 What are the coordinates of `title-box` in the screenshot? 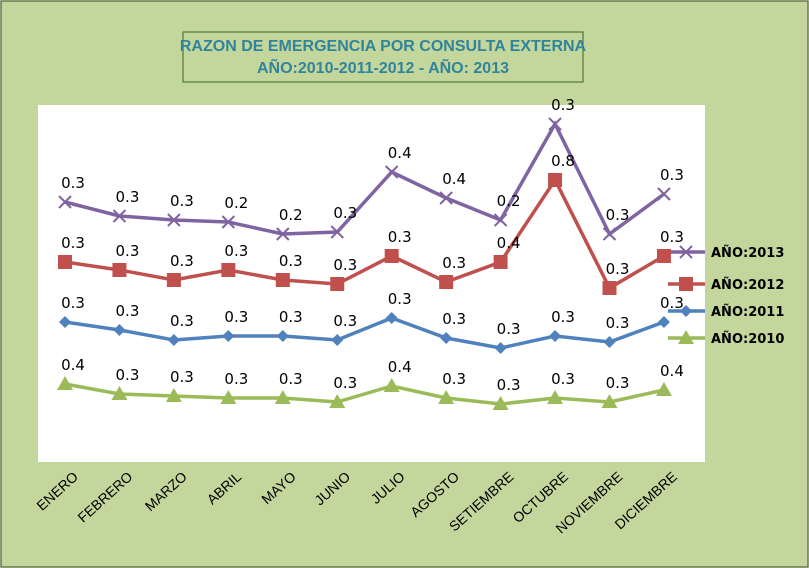 It's located at (383, 57).